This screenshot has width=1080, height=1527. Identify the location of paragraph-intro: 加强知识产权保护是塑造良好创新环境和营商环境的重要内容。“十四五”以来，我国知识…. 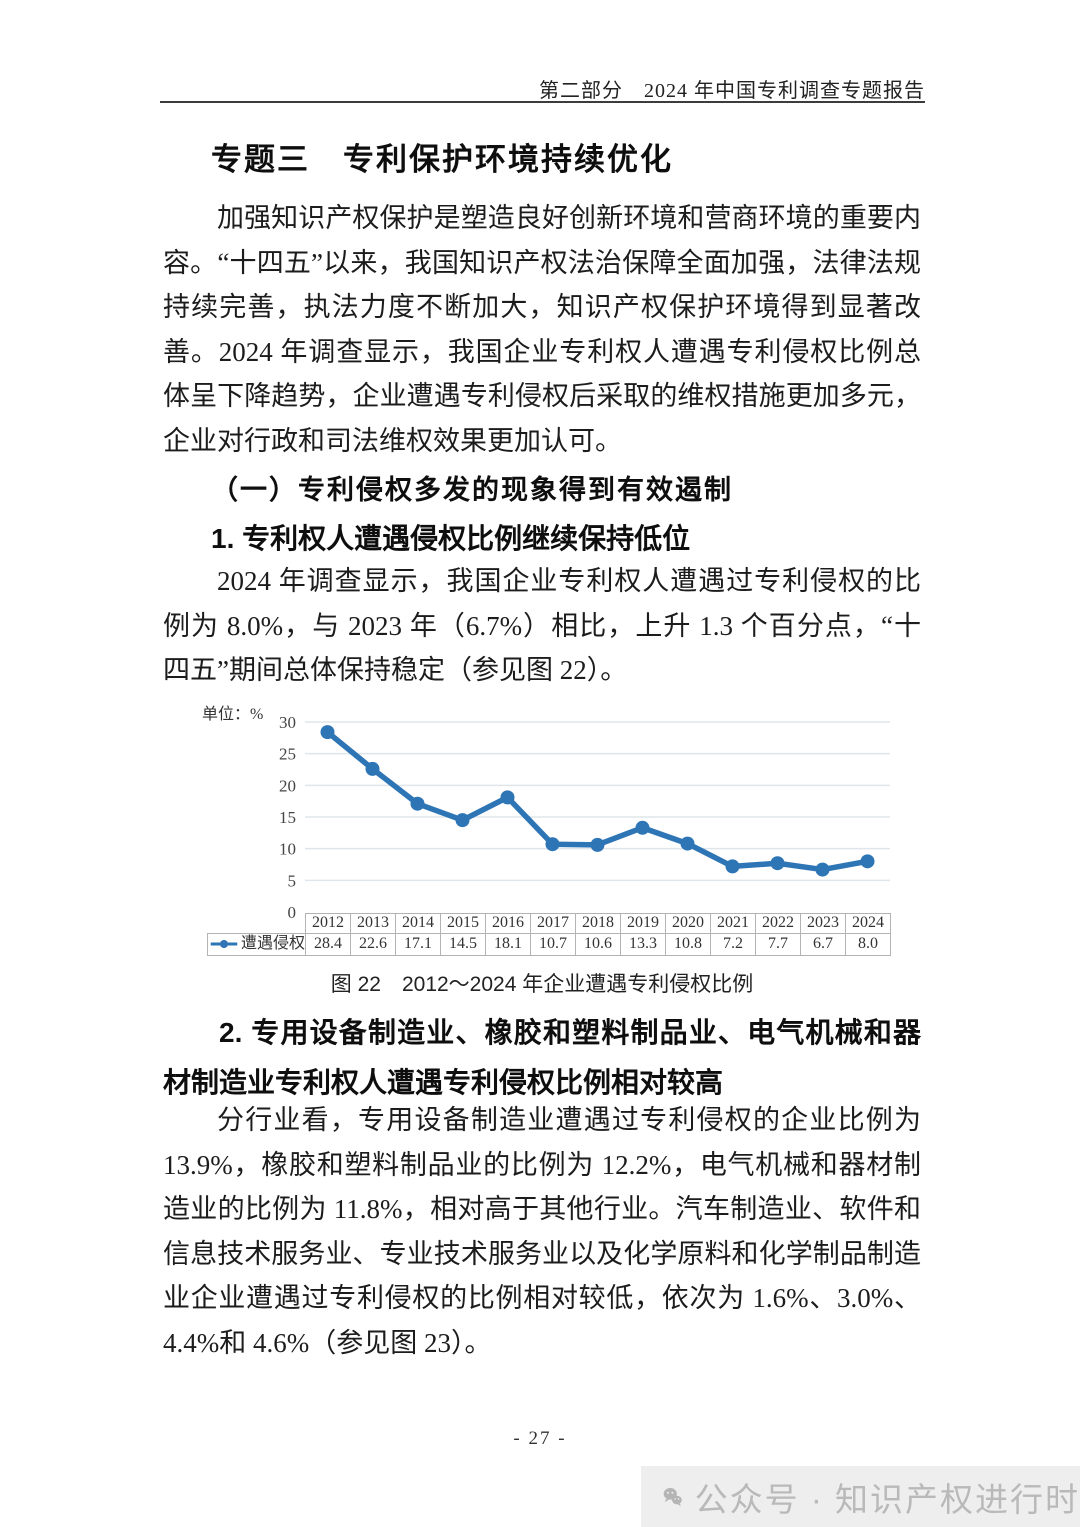
(542, 329).